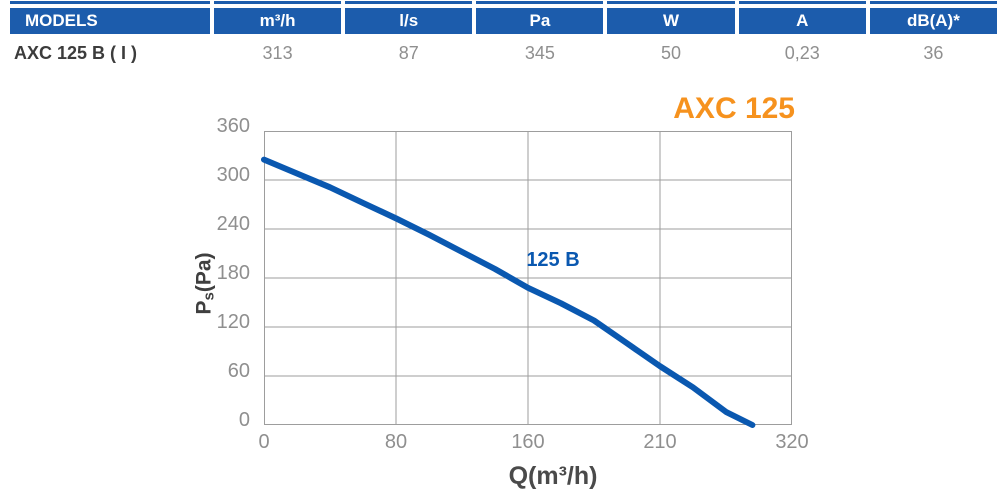 The width and height of the screenshot is (1000, 500). Describe the element at coordinates (539, 52) in the screenshot. I see `value-pa: 345` at that location.